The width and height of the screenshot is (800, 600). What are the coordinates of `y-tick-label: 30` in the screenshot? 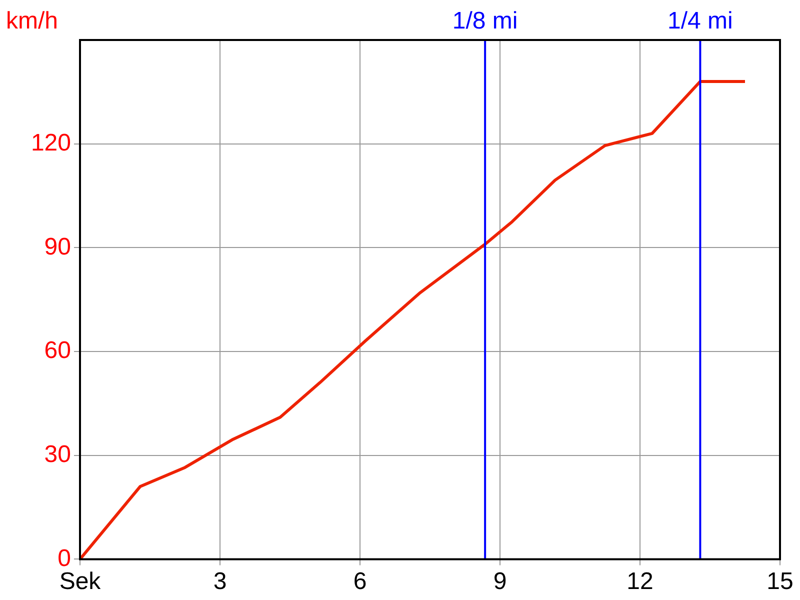 It's located at (57, 454).